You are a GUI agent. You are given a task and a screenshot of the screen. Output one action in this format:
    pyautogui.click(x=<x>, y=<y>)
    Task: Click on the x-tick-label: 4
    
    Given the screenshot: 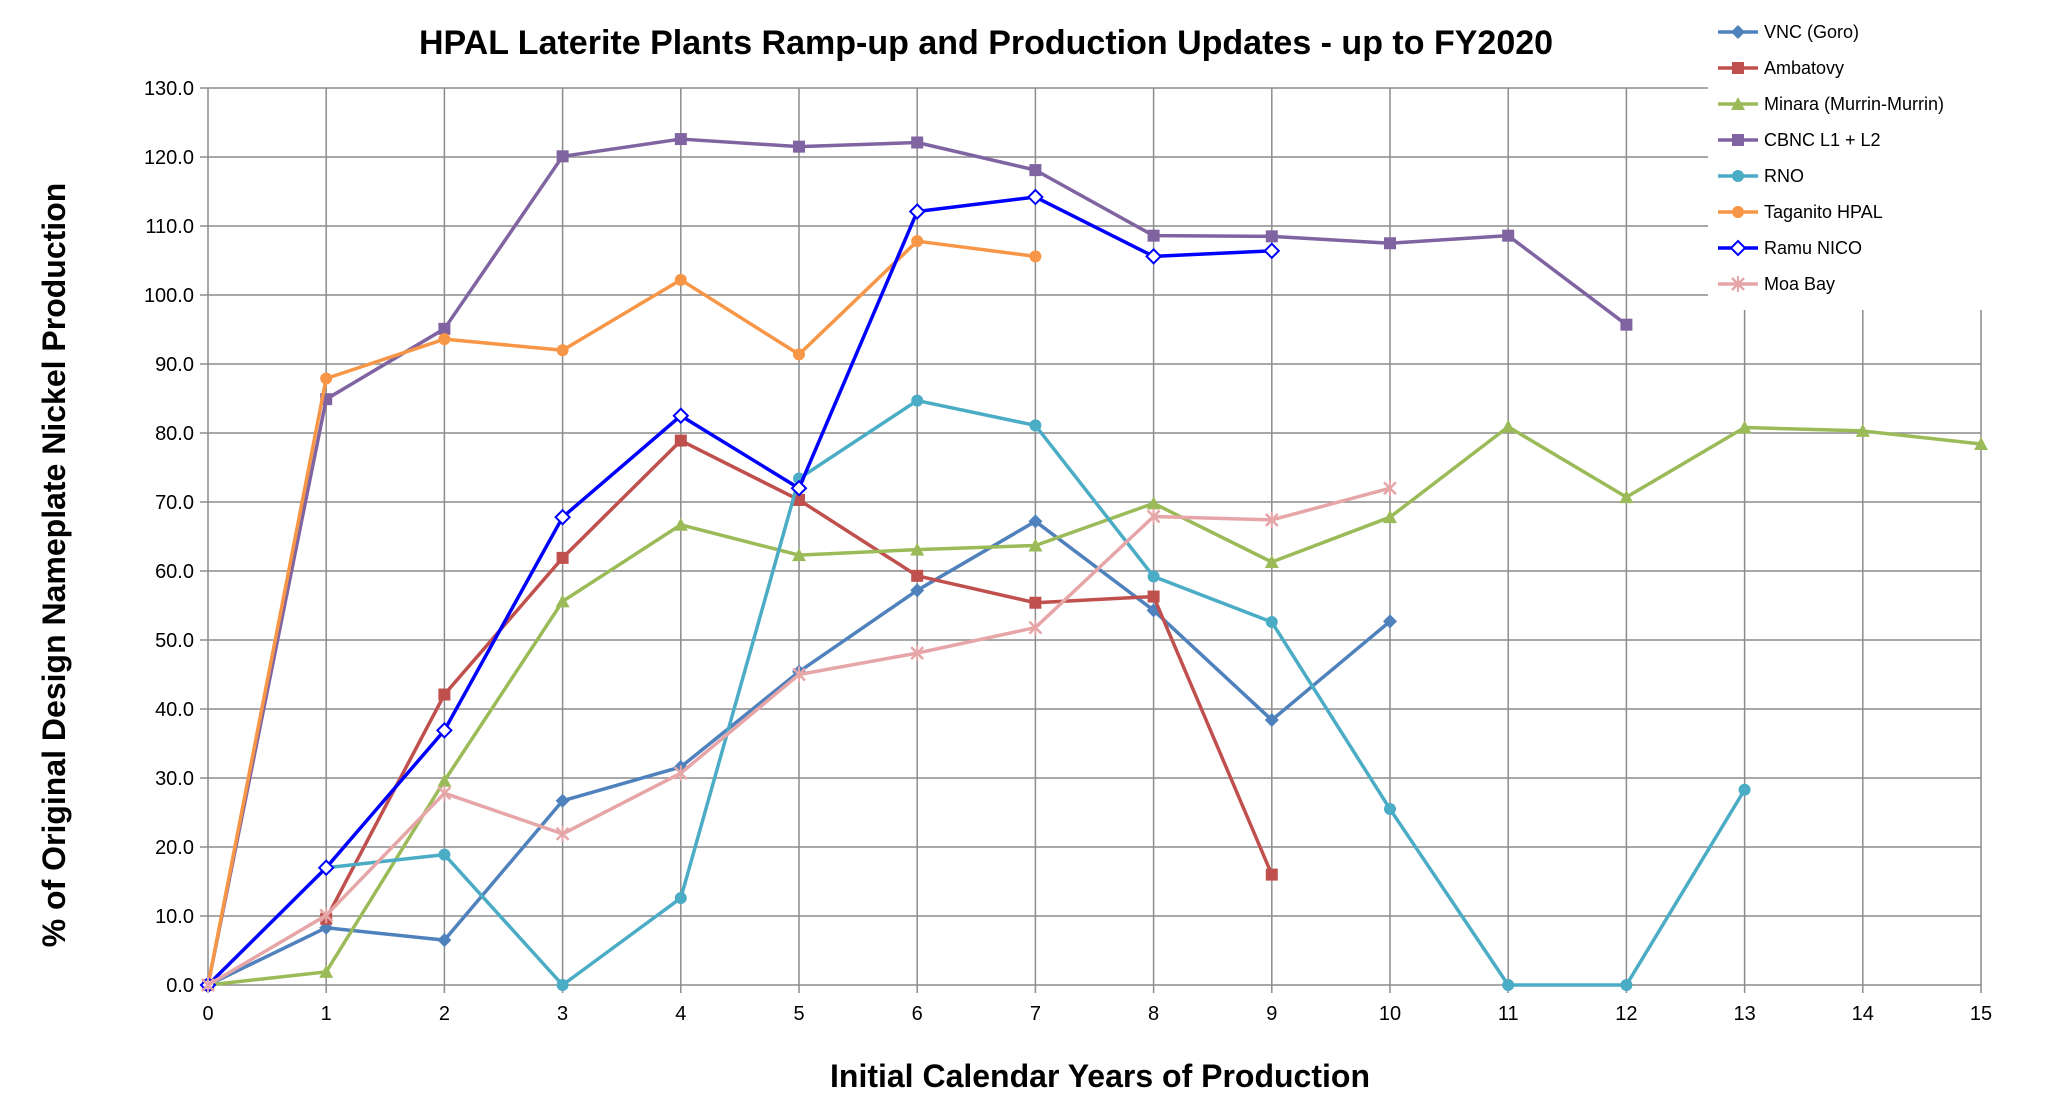 What is the action you would take?
    pyautogui.click(x=680, y=1014)
    